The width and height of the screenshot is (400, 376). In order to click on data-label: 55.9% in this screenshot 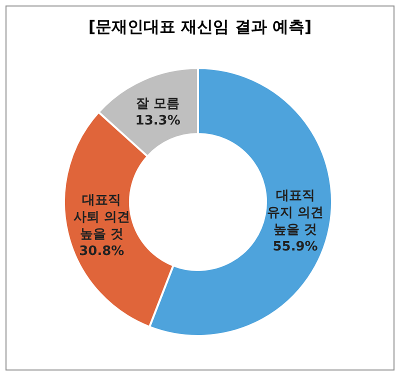, I will do `click(295, 246)`.